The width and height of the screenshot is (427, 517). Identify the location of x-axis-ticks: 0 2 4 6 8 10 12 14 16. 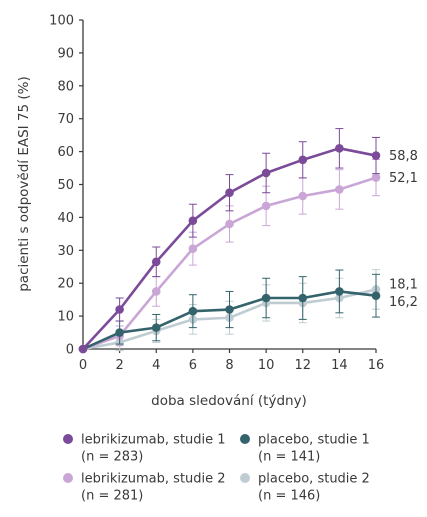
(231, 361).